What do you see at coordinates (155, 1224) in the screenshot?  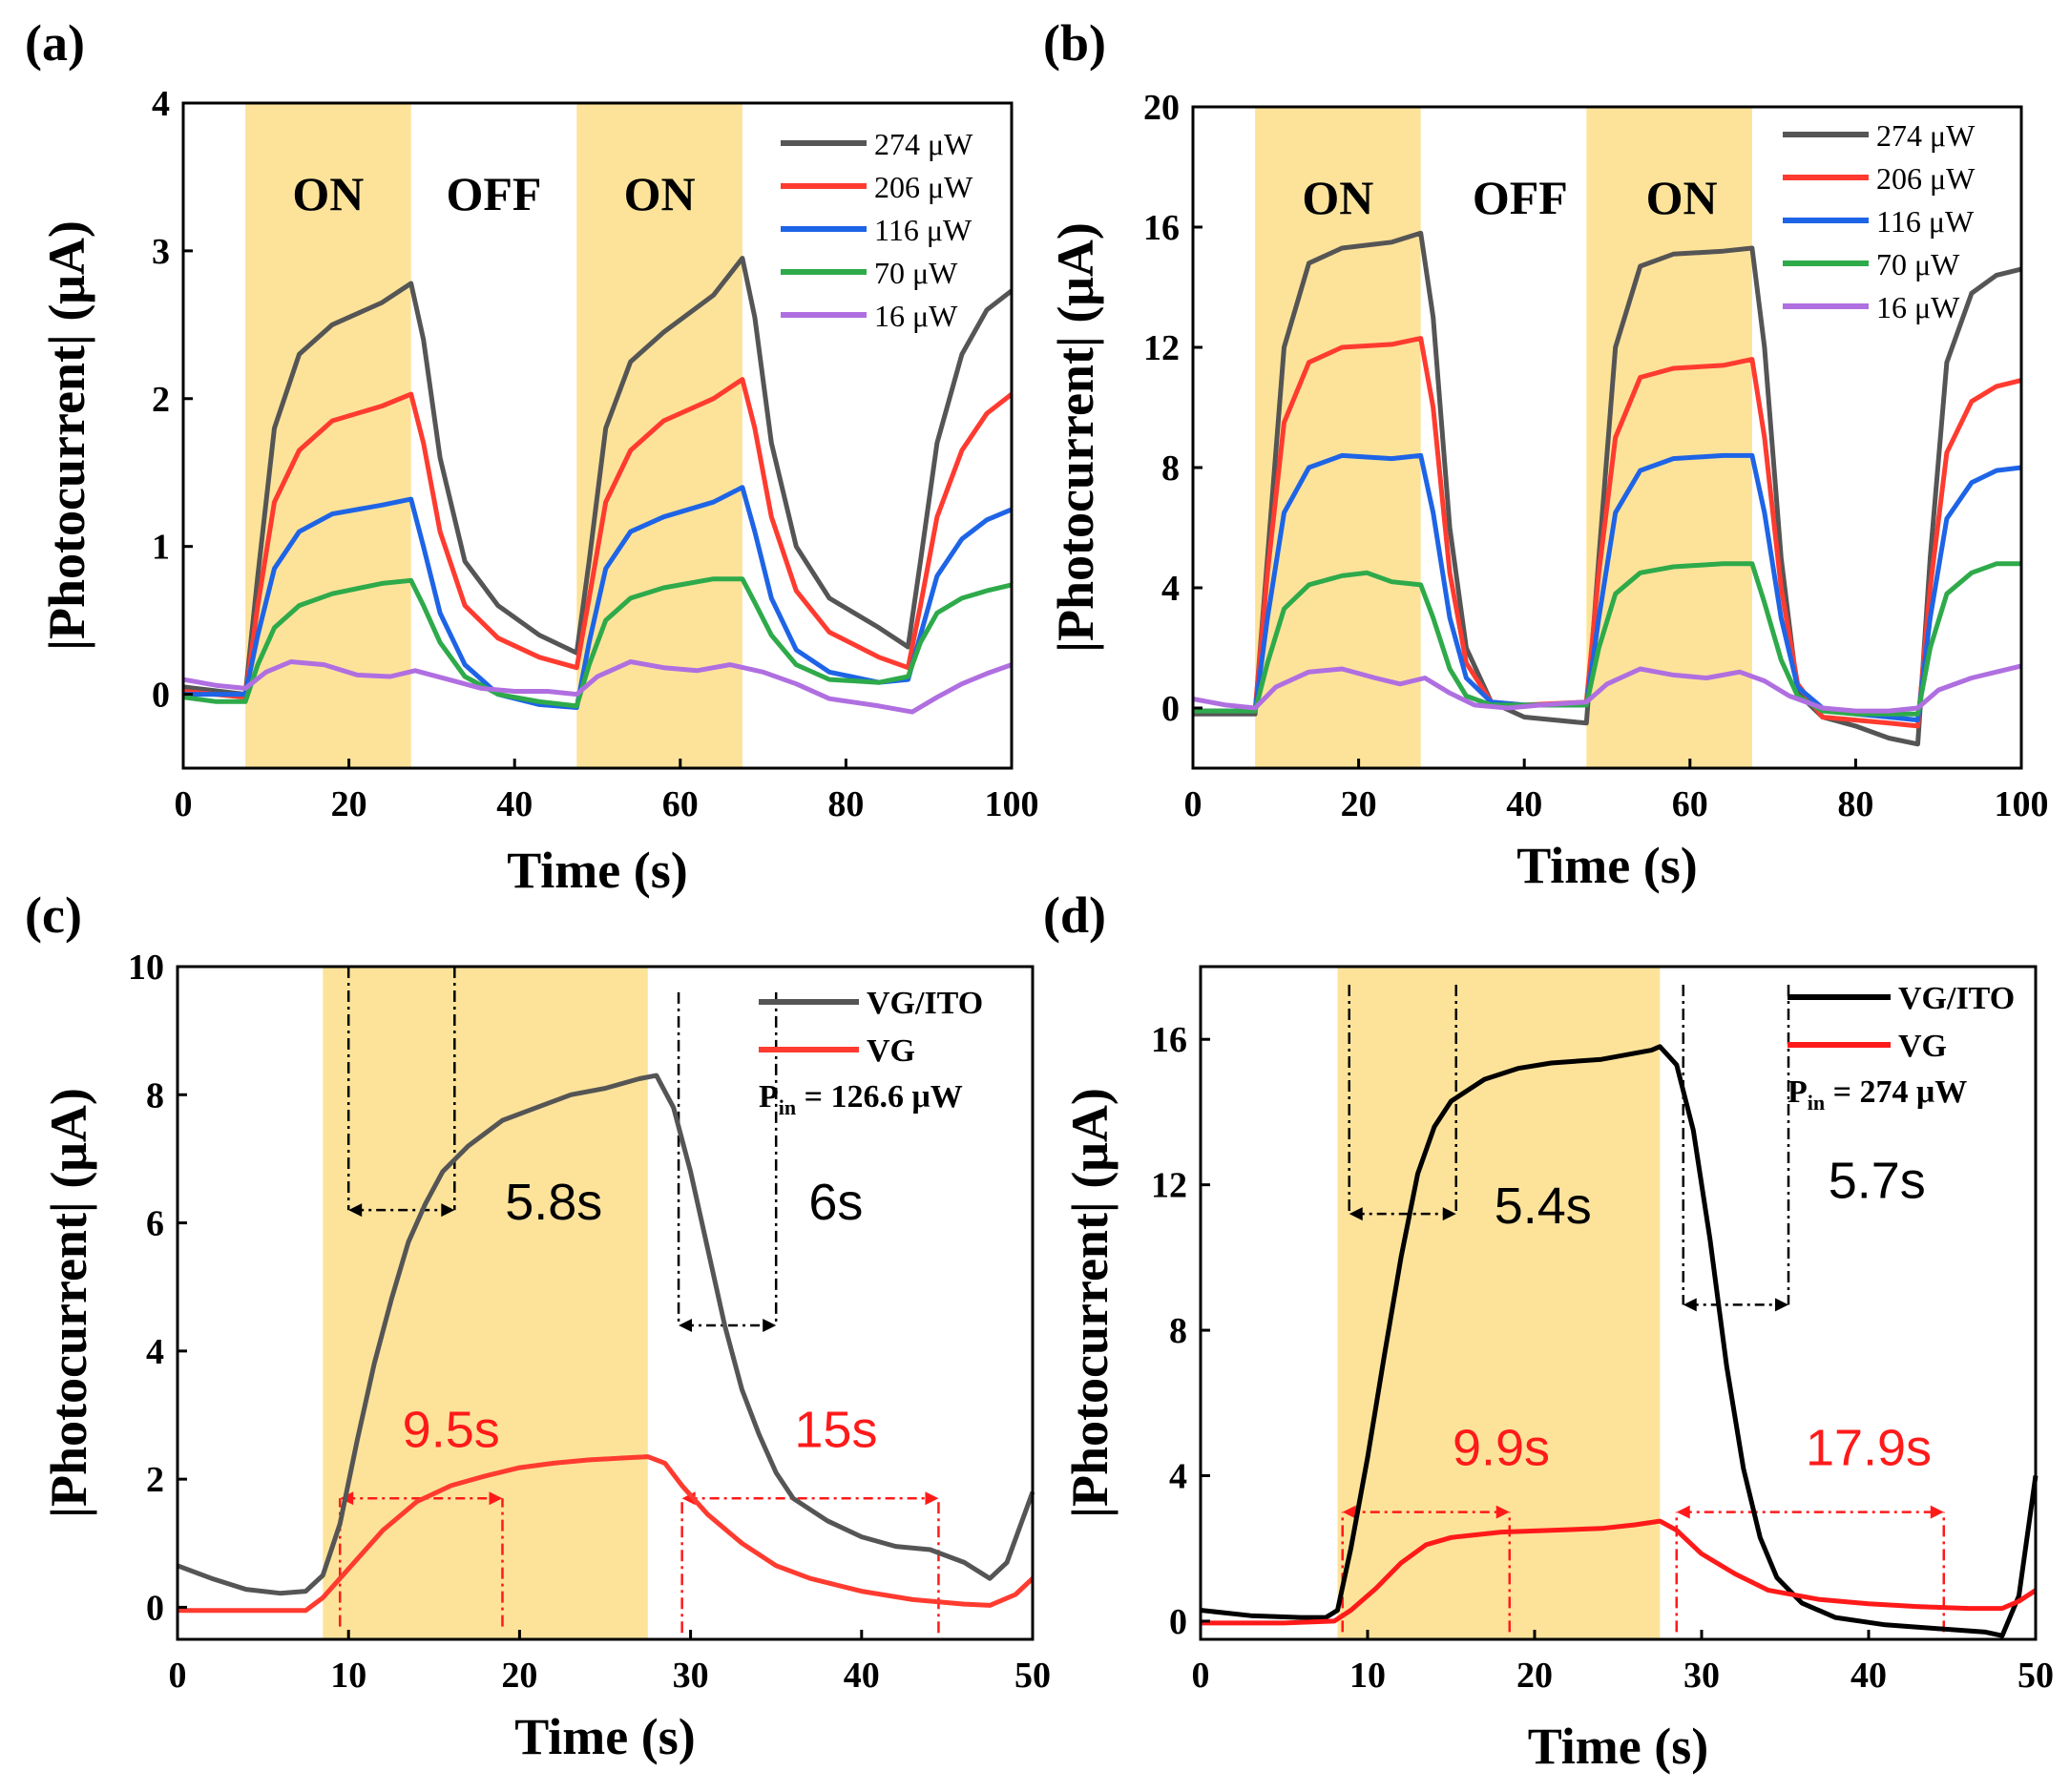 I see `y-tick-label-3: 6` at bounding box center [155, 1224].